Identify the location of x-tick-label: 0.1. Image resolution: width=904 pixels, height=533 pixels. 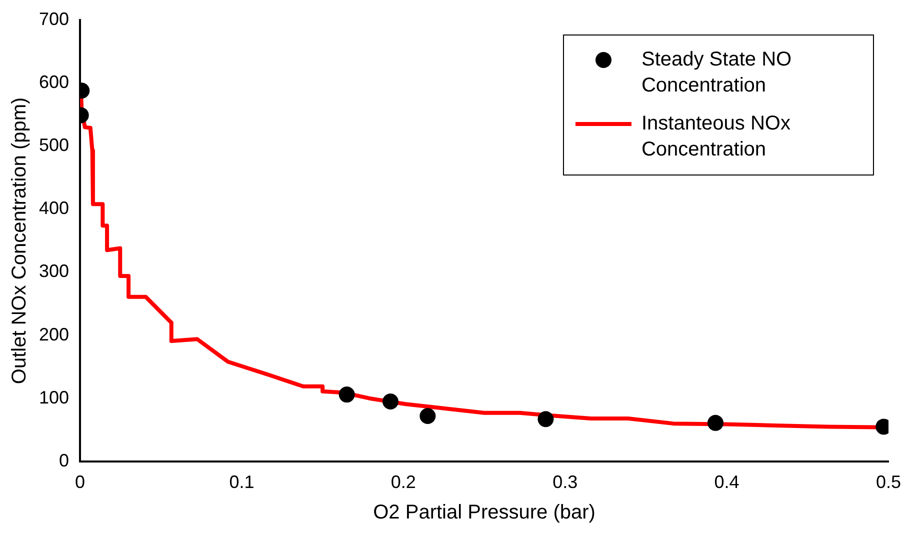
(241, 482).